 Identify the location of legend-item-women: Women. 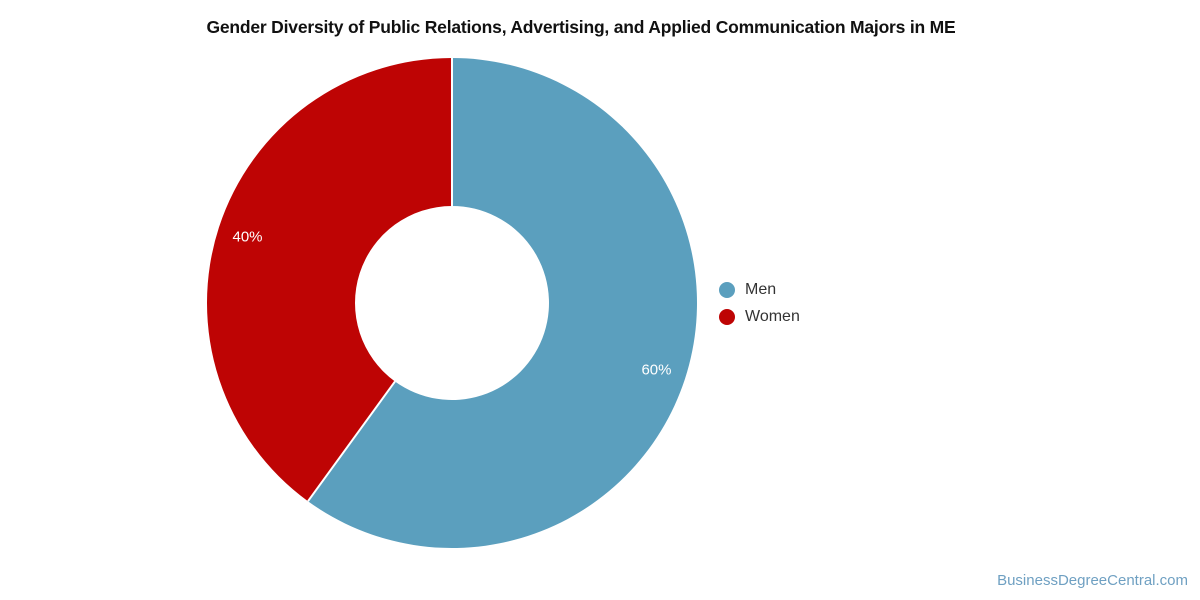
(759, 316).